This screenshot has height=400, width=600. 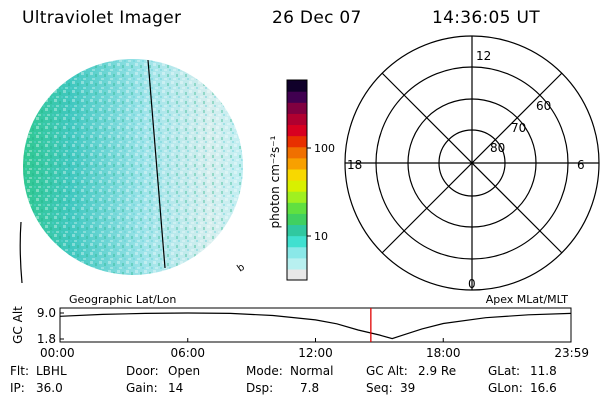 What do you see at coordinates (504, 371) in the screenshot?
I see `glat-label: GLat:` at bounding box center [504, 371].